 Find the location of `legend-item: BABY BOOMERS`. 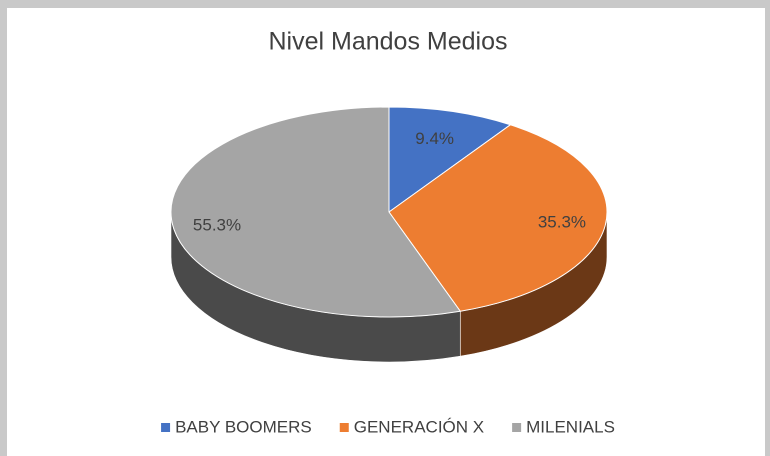

legend-item: BABY BOOMERS is located at coordinates (236, 426).